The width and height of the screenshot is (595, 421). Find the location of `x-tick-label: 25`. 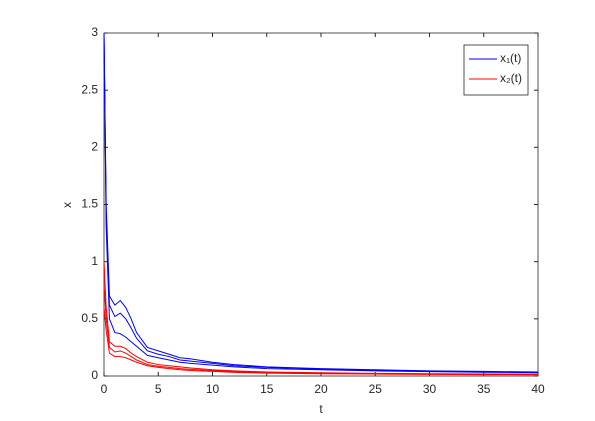

x-tick-label: 25 is located at coordinates (376, 389).